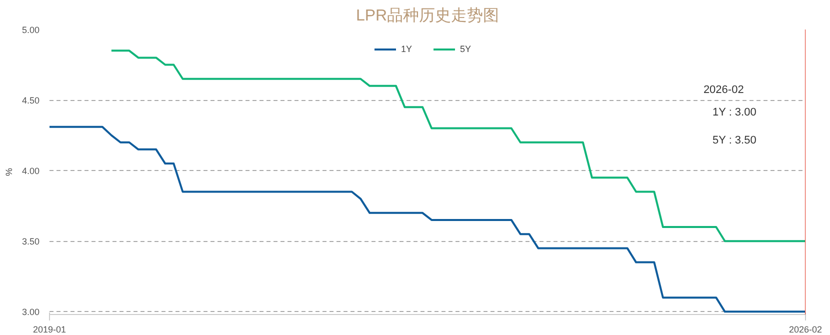 This screenshot has width=830, height=335. What do you see at coordinates (407, 49) in the screenshot?
I see `legend-label: 1Y` at bounding box center [407, 49].